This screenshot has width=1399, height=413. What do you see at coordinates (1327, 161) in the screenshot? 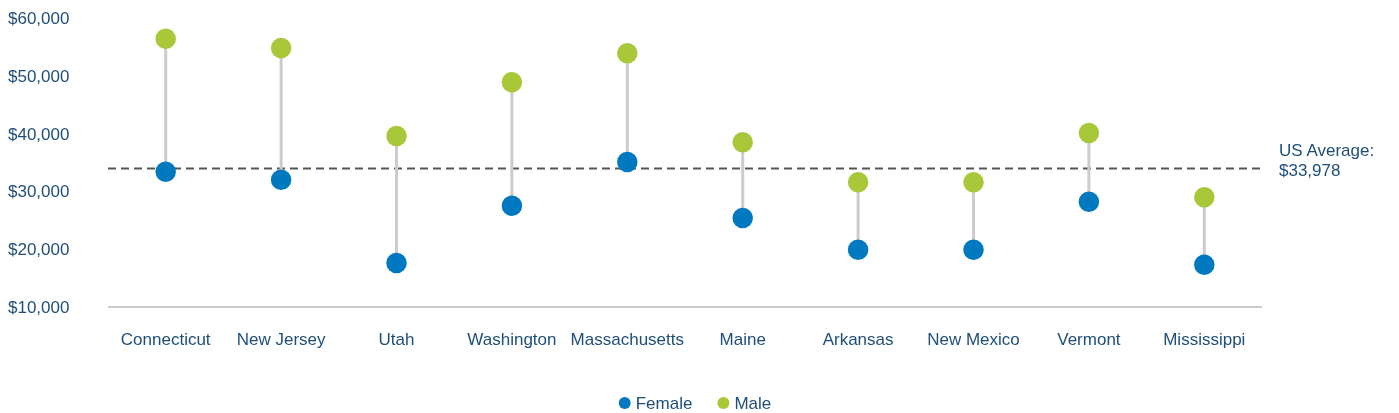
I see `ref-line-label: US Average: $33,978` at bounding box center [1327, 161].